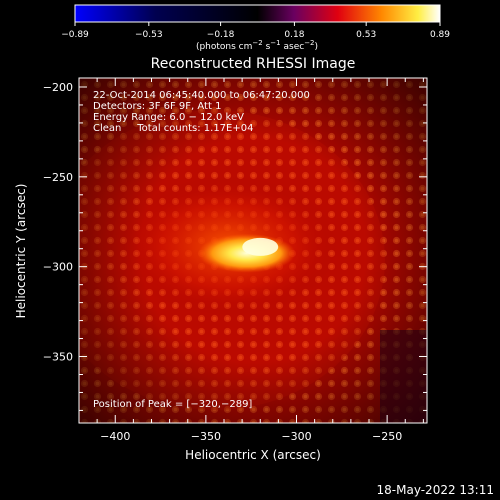 The width and height of the screenshot is (500, 500). What do you see at coordinates (255, 31) in the screenshot?
I see `colorbar-ticks: −0.89 −0.53 −0.18 0.18 0.53 0.89` at bounding box center [255, 31].